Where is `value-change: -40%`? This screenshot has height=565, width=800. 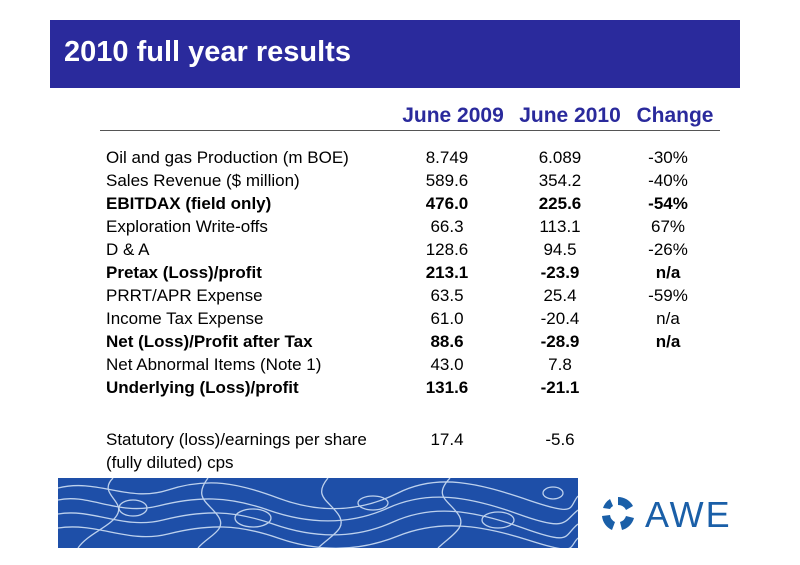 value-change: -40% is located at coordinates (668, 180).